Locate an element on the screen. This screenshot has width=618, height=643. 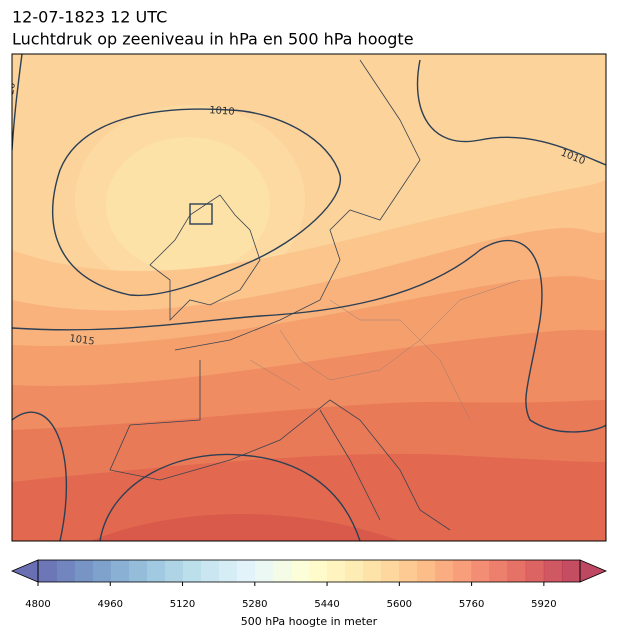
colorbar-tick-label: 5120 is located at coordinates (182, 604).